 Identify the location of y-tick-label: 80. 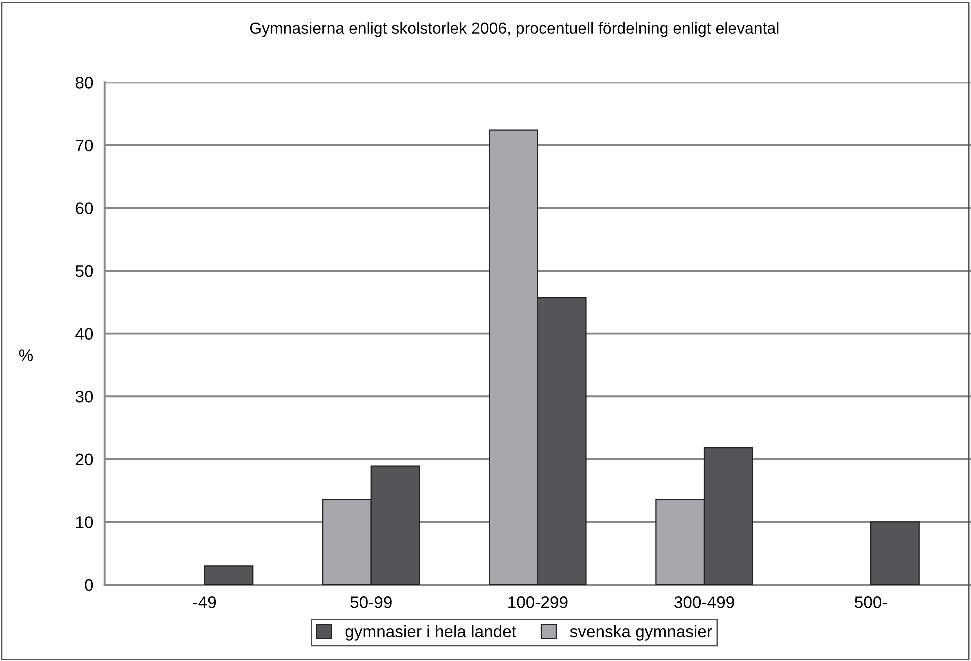
(85, 83).